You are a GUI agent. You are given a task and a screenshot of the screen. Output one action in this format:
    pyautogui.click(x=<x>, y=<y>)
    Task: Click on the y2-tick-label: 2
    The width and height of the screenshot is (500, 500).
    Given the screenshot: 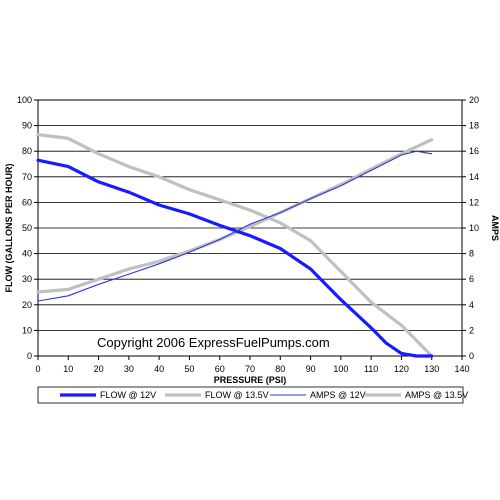 What is the action you would take?
    pyautogui.click(x=471, y=330)
    